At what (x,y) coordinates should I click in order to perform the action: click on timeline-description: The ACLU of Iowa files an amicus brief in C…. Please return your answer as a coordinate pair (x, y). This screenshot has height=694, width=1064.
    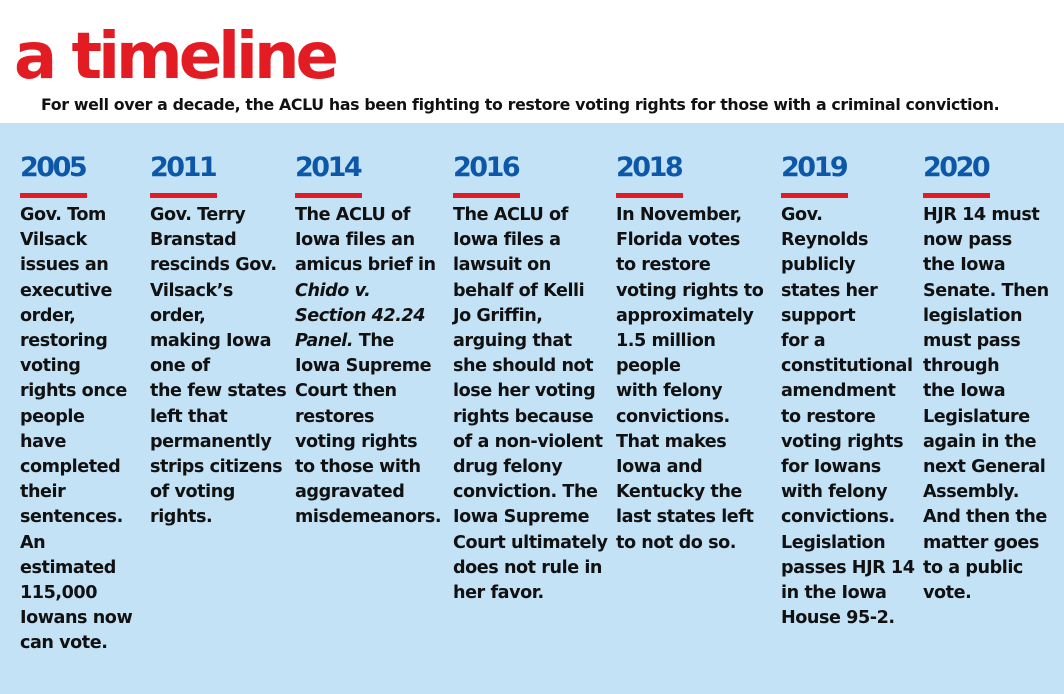
    Looking at the image, I should click on (368, 367).